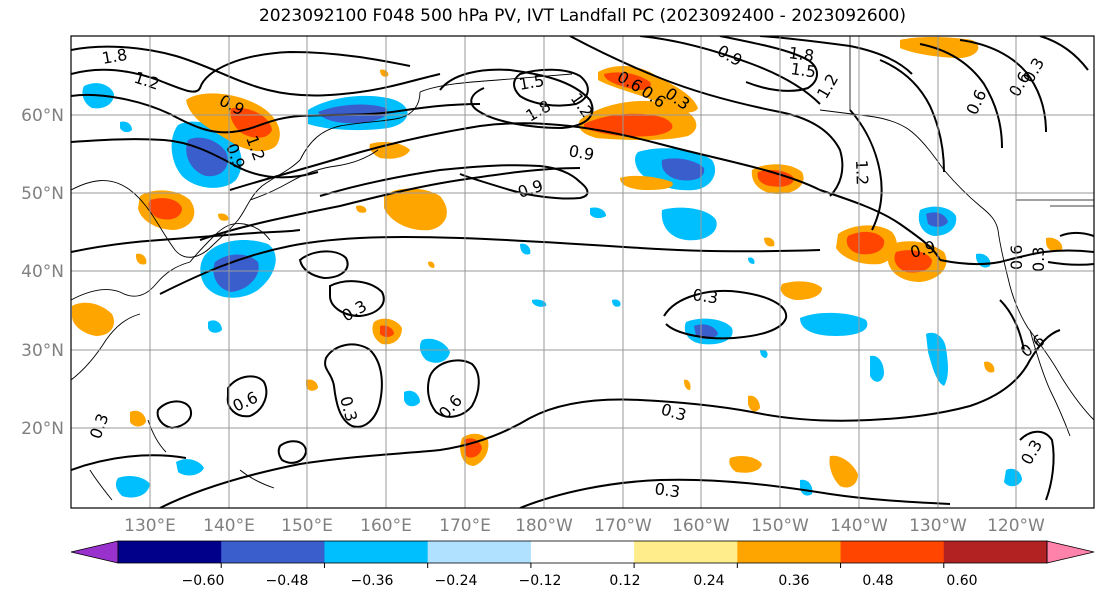  Describe the element at coordinates (793, 581) in the screenshot. I see `colorbar-tick-label: 0.36` at that location.